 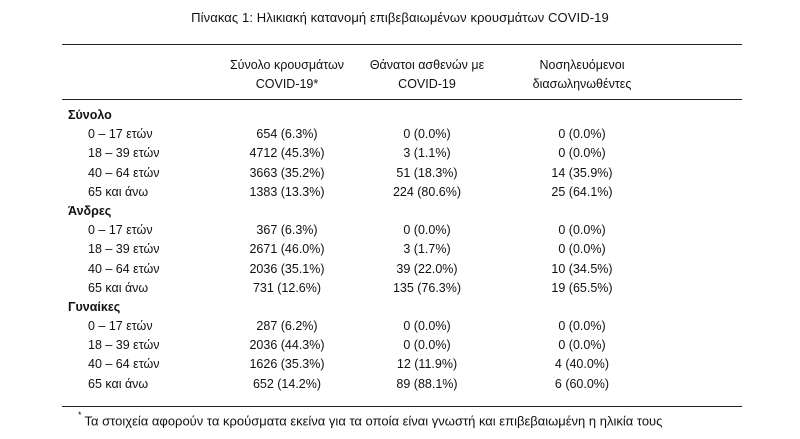 What do you see at coordinates (427, 75) in the screenshot?
I see `column-header-deaths: Θάνατοι ασθενών με COVID-19` at bounding box center [427, 75].